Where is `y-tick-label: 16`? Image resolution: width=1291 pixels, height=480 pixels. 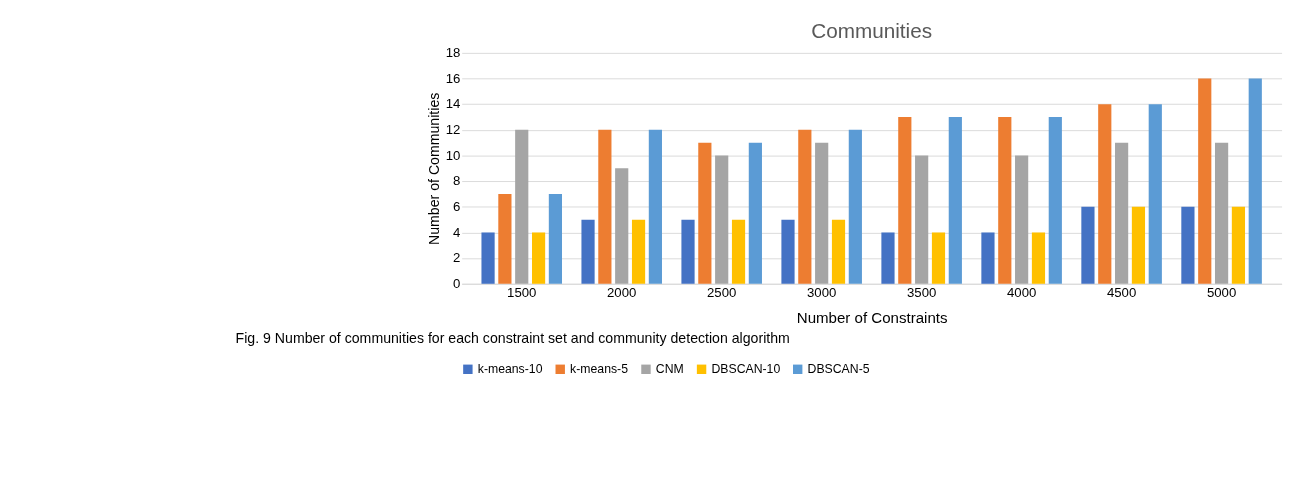 y-tick-label: 16 is located at coordinates (453, 78).